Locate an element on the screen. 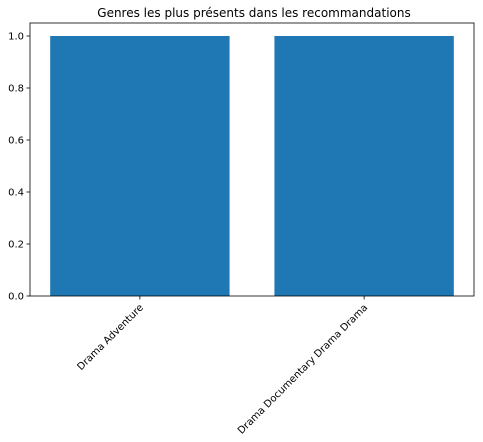  y-tick-label: 0.8 is located at coordinates (16, 89).